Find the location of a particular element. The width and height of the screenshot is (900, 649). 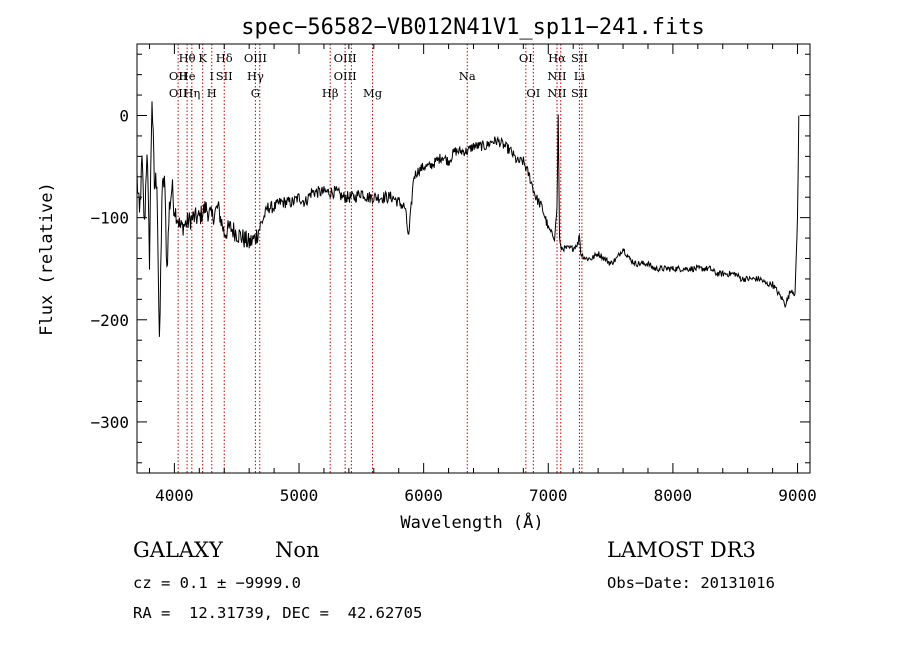

line-label: K is located at coordinates (202, 58).